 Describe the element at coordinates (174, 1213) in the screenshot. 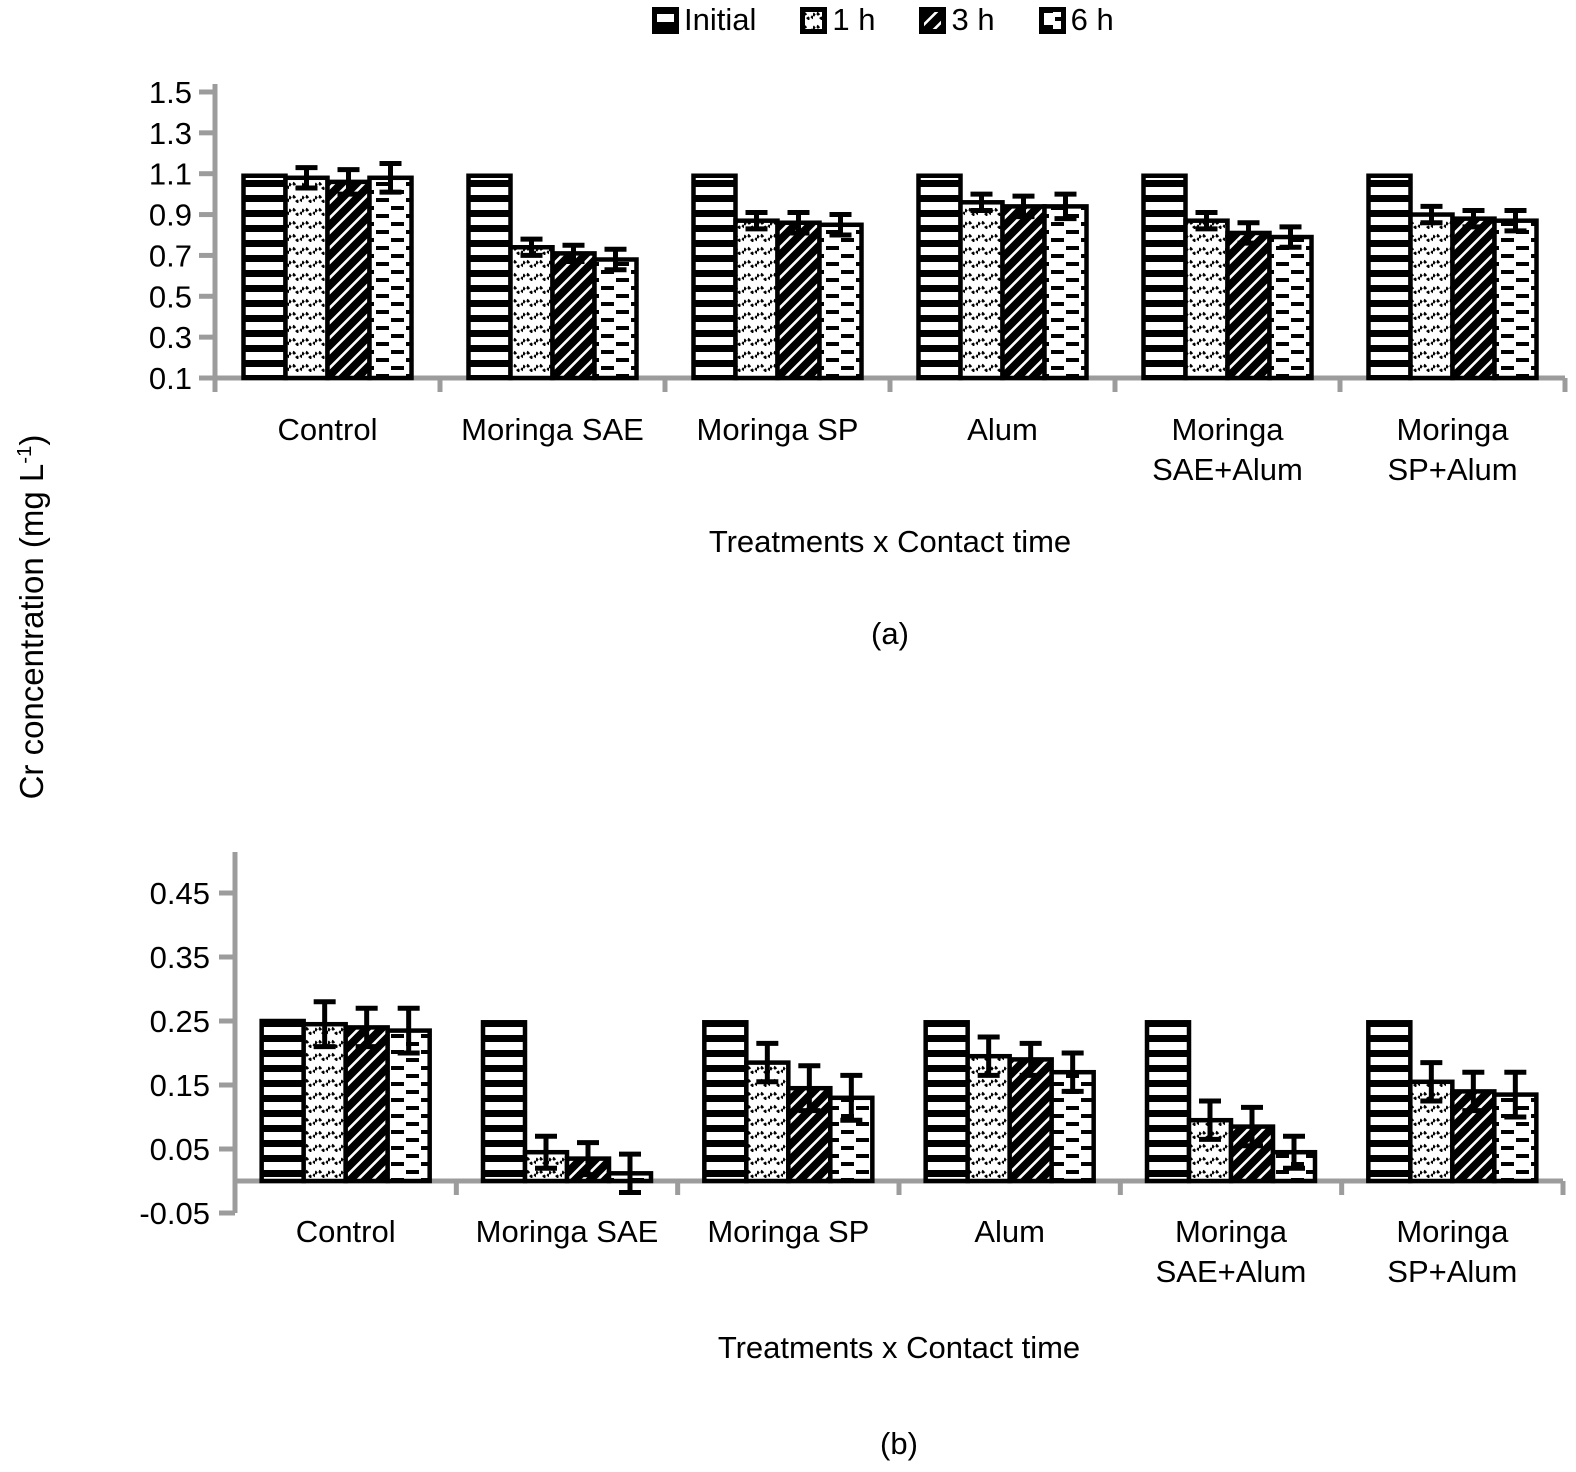

I see `y-tick-label: -0.05` at that location.